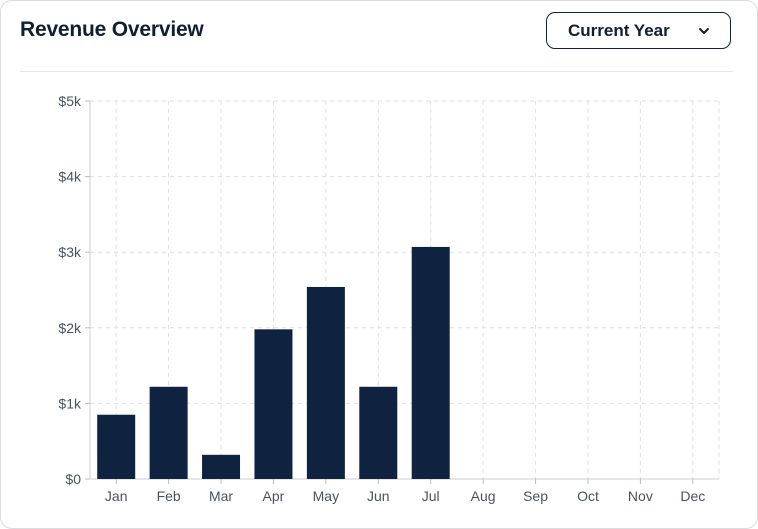  I want to click on y-tick-label: $0, so click(73, 479).